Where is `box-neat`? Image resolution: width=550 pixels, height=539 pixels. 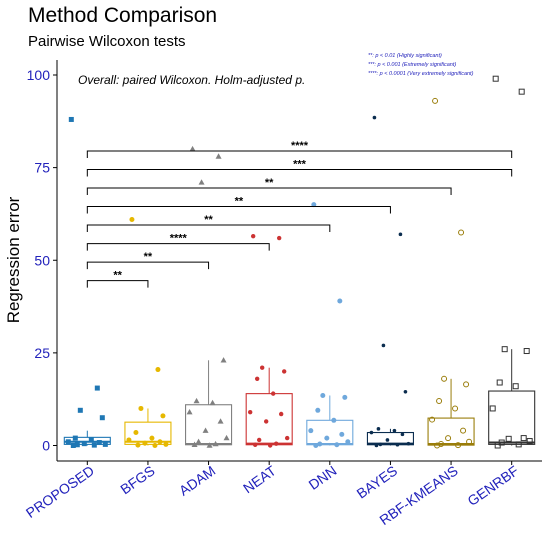
box-neat is located at coordinates (269, 419).